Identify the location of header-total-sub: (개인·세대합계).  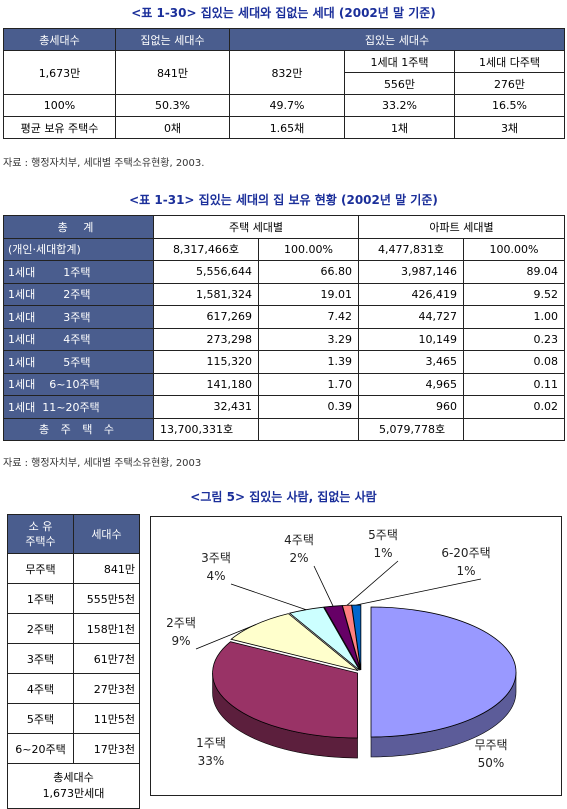
(78, 249).